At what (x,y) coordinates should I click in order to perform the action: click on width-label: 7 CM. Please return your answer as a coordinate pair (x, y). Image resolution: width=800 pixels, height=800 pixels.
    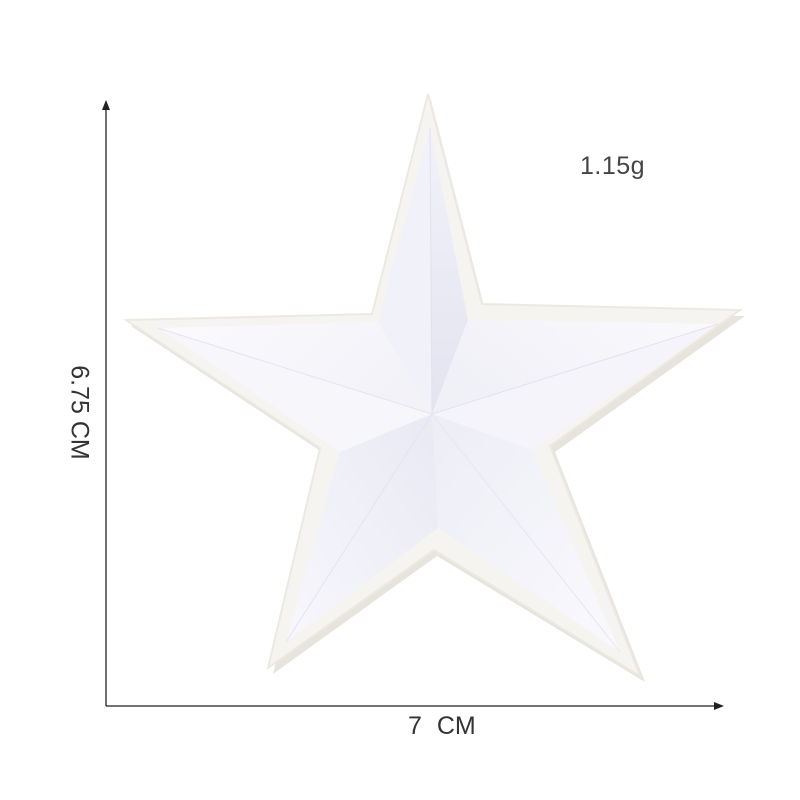
    Looking at the image, I should click on (442, 726).